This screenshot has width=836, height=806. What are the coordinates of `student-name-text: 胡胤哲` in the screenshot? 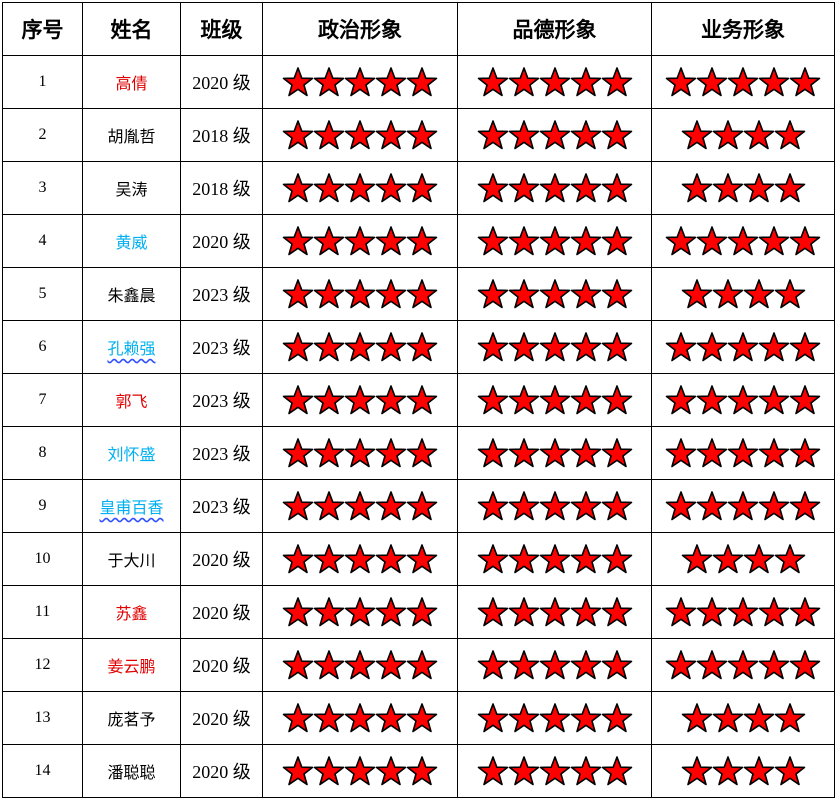 It's located at (131, 136).